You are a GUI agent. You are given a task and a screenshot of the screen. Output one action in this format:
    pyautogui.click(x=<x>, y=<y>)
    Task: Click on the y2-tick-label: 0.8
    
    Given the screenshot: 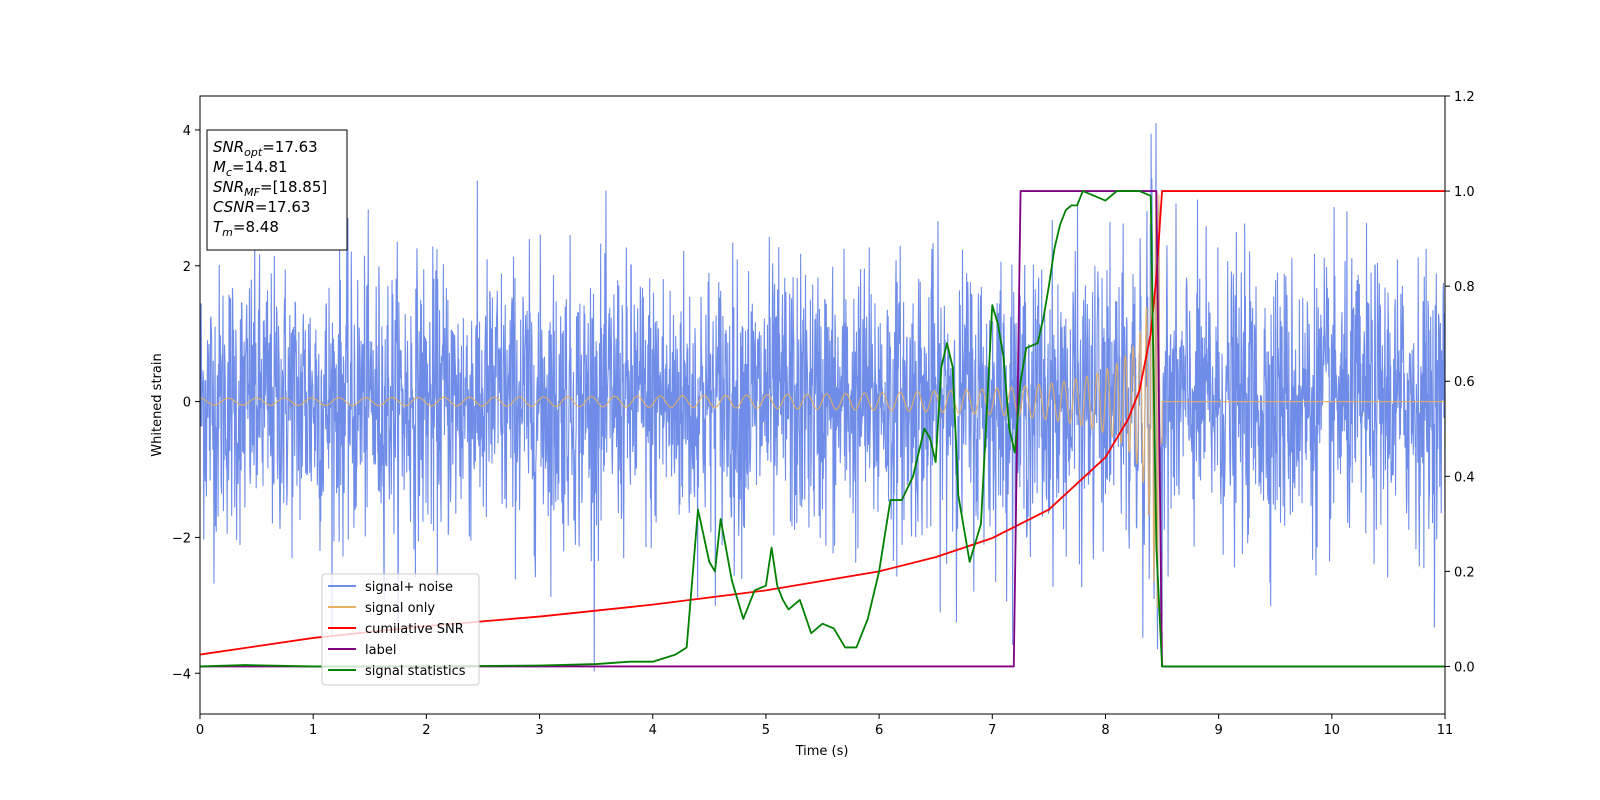 What is the action you would take?
    pyautogui.click(x=1464, y=287)
    